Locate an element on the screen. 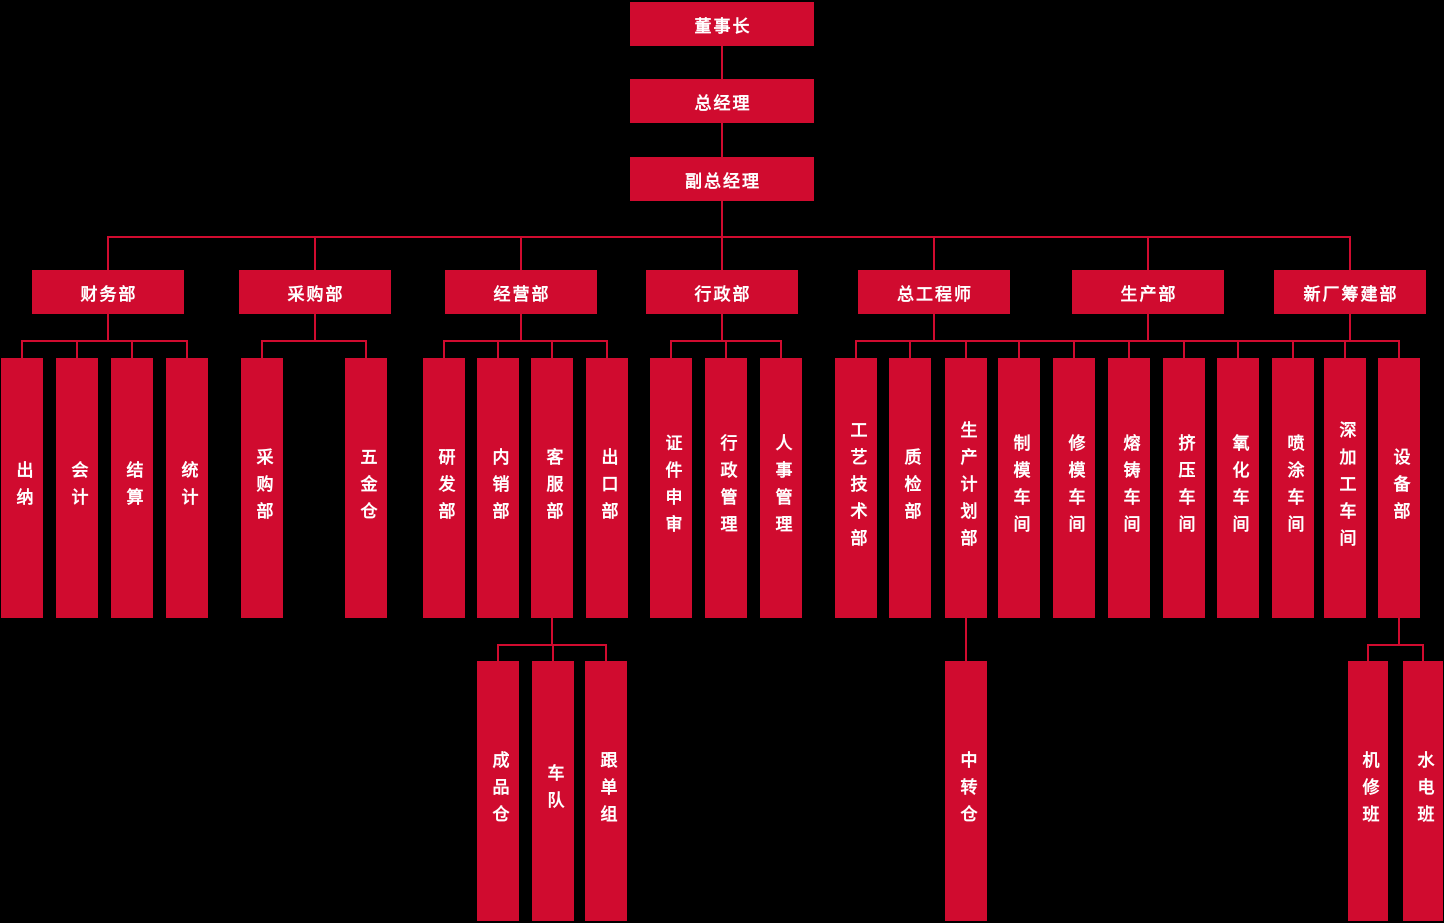  unit-box: 挤压车间 is located at coordinates (1184, 488).